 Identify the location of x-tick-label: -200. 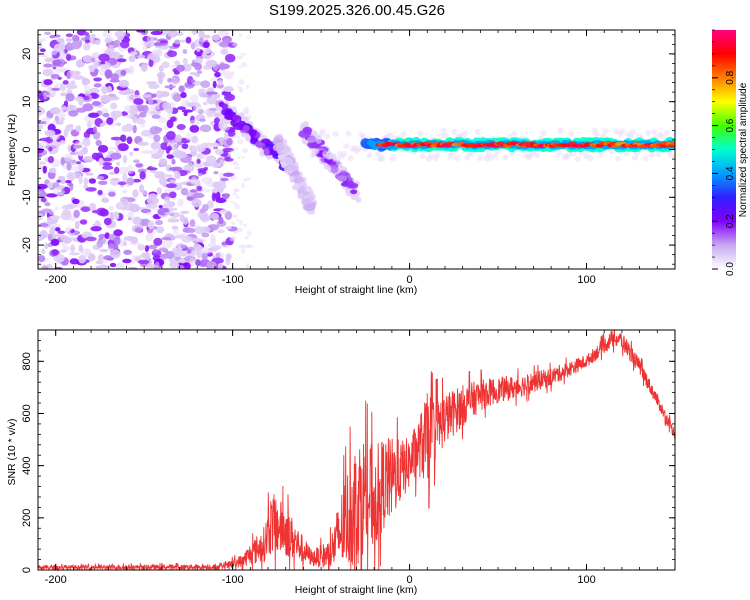
(56, 280).